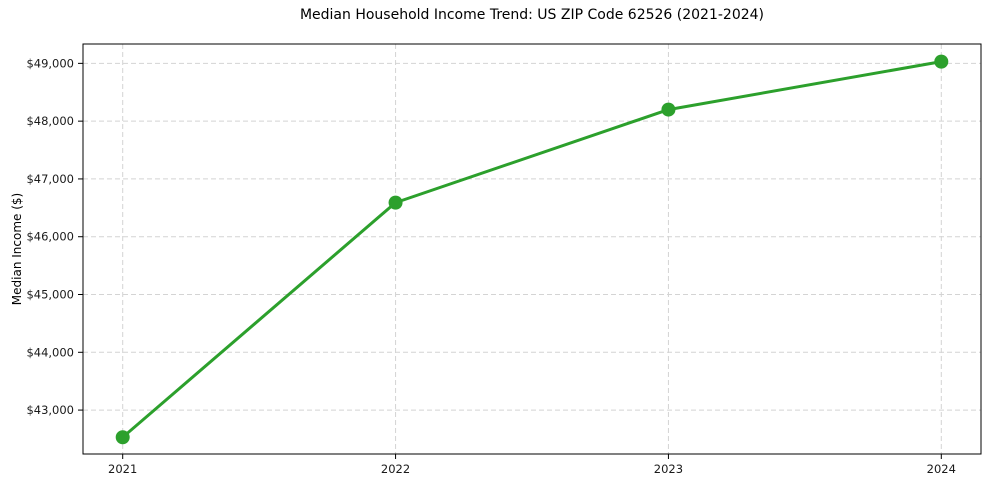 The width and height of the screenshot is (989, 490). Describe the element at coordinates (50, 237) in the screenshot. I see `y-tick-label: $46,000` at that location.